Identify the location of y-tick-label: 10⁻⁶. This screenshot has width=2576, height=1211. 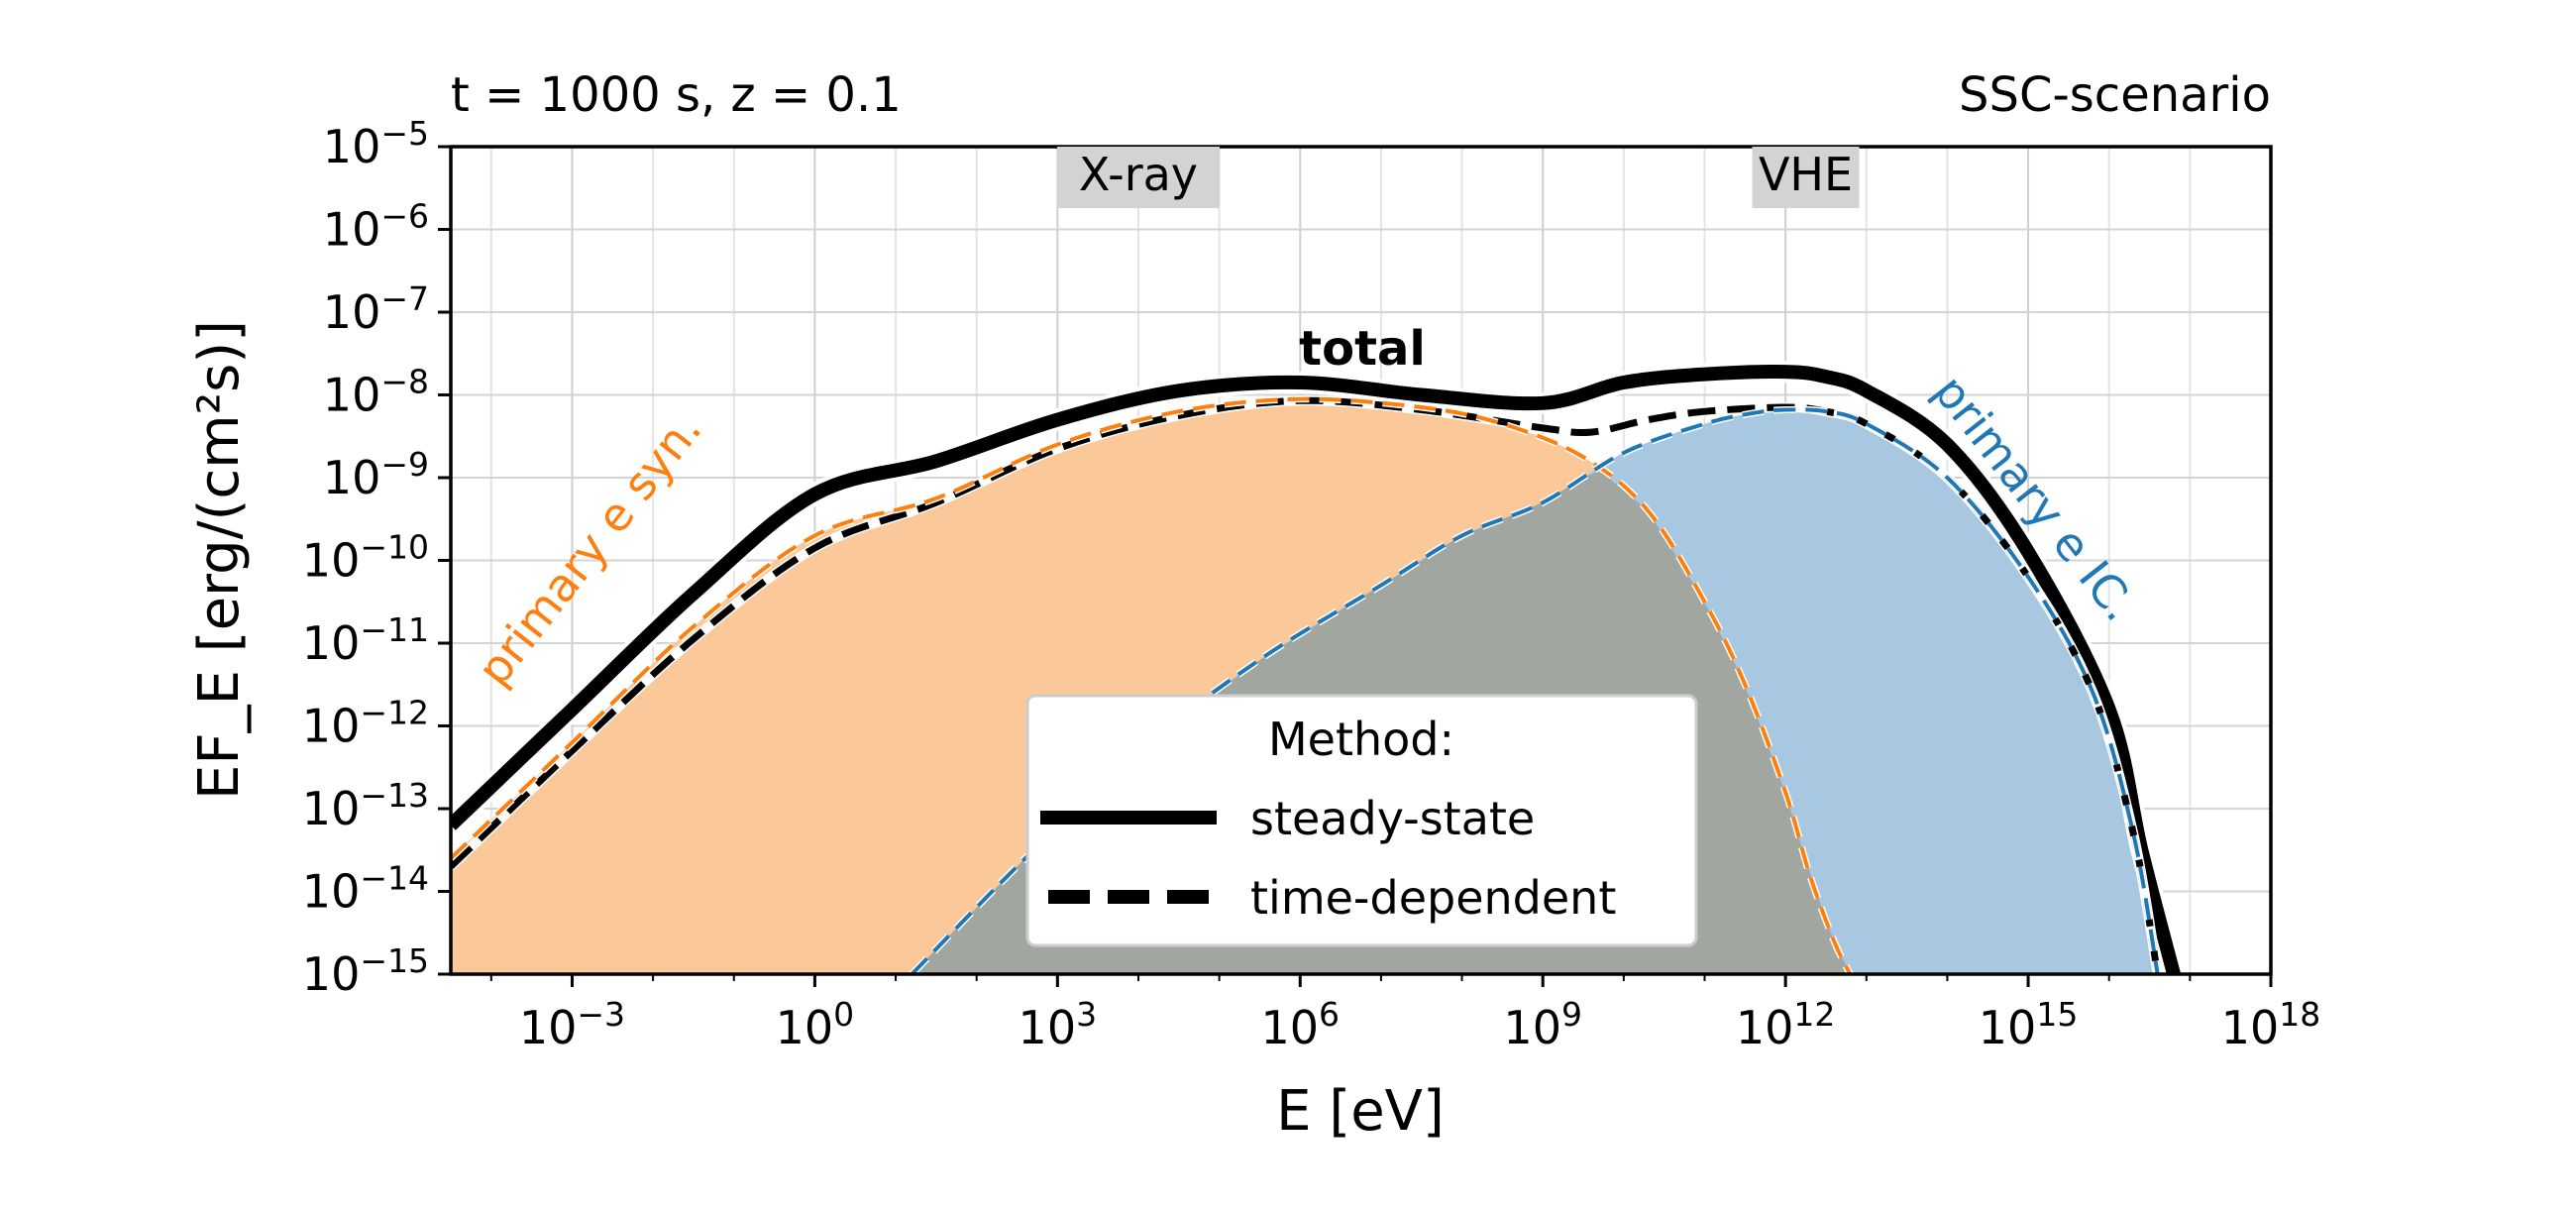
(376, 227).